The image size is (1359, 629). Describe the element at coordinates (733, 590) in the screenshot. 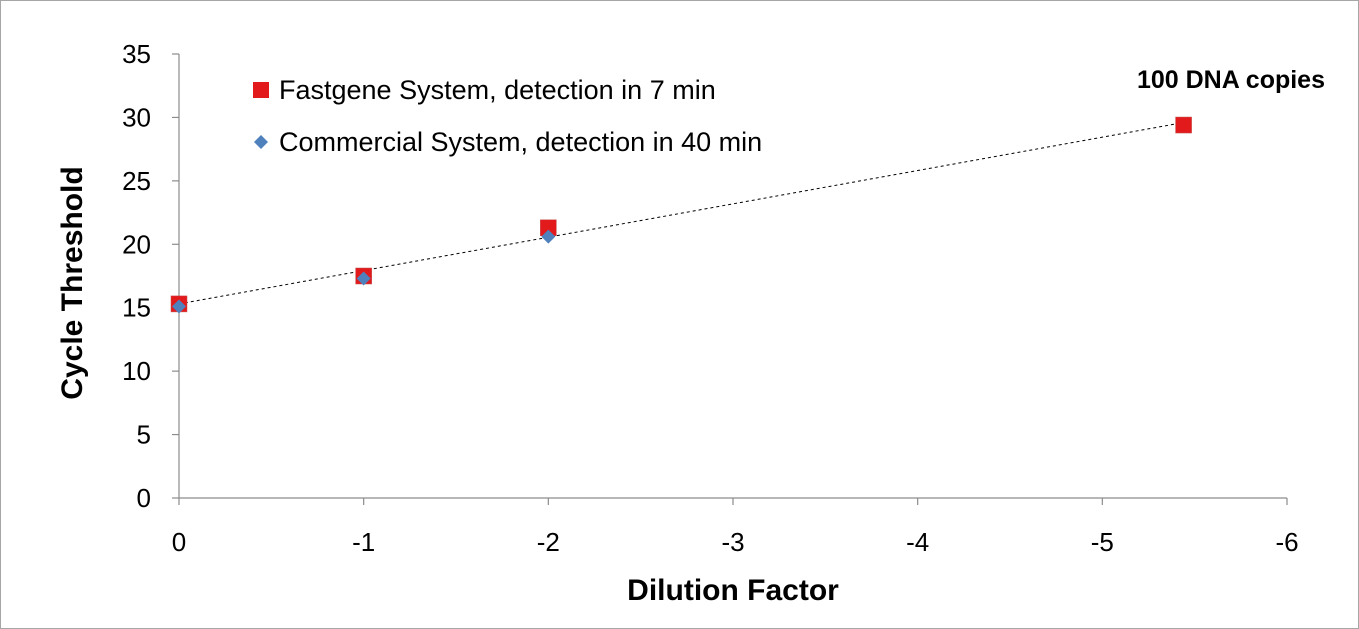

I see `x-axis-title: Dilution Factor` at that location.